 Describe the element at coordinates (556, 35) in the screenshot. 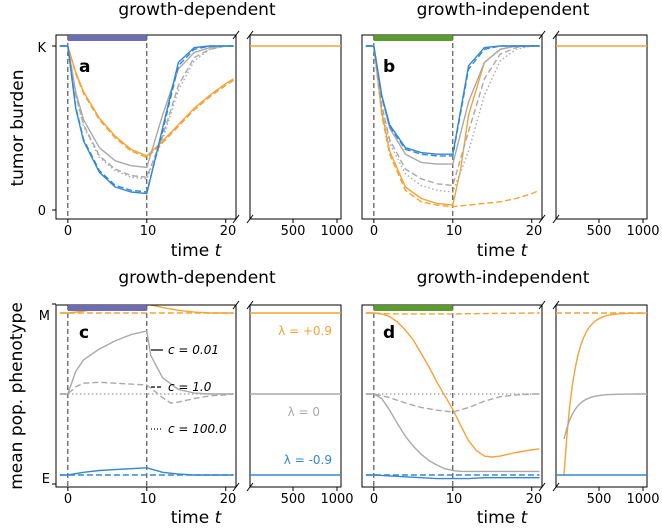

I see `panel-b-break-mark-r0` at that location.